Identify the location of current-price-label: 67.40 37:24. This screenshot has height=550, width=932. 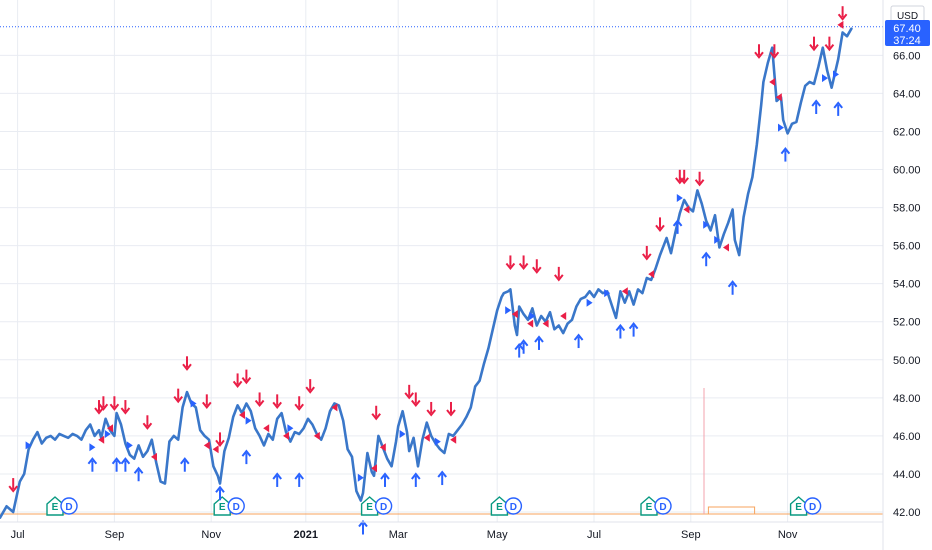
(907, 33).